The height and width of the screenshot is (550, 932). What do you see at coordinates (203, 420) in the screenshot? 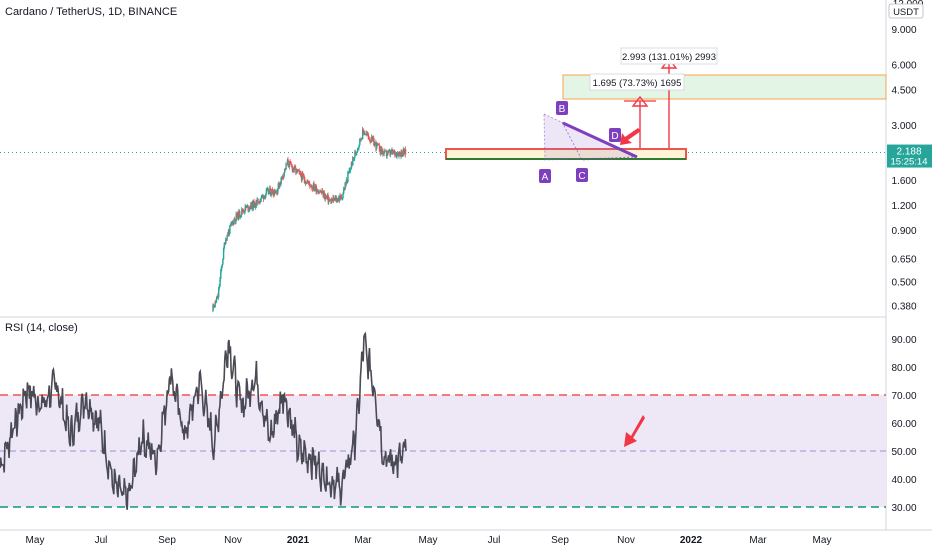
I see `rsi-line` at bounding box center [203, 420].